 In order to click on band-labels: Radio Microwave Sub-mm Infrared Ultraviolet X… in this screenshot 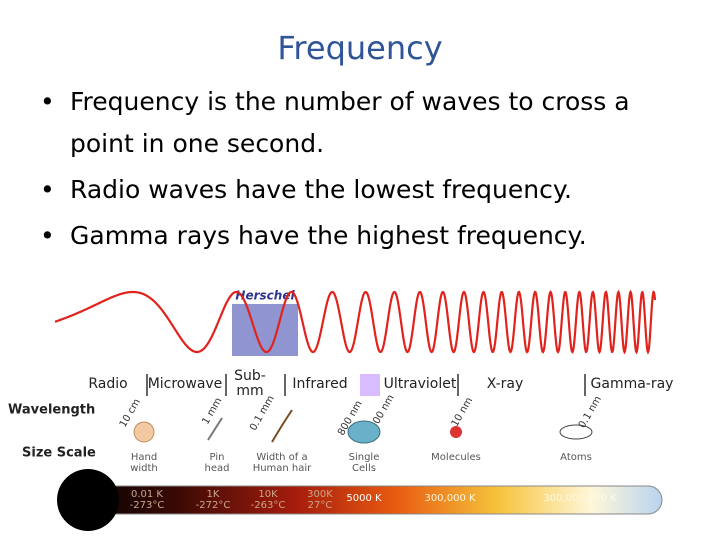, I will do `click(380, 383)`.